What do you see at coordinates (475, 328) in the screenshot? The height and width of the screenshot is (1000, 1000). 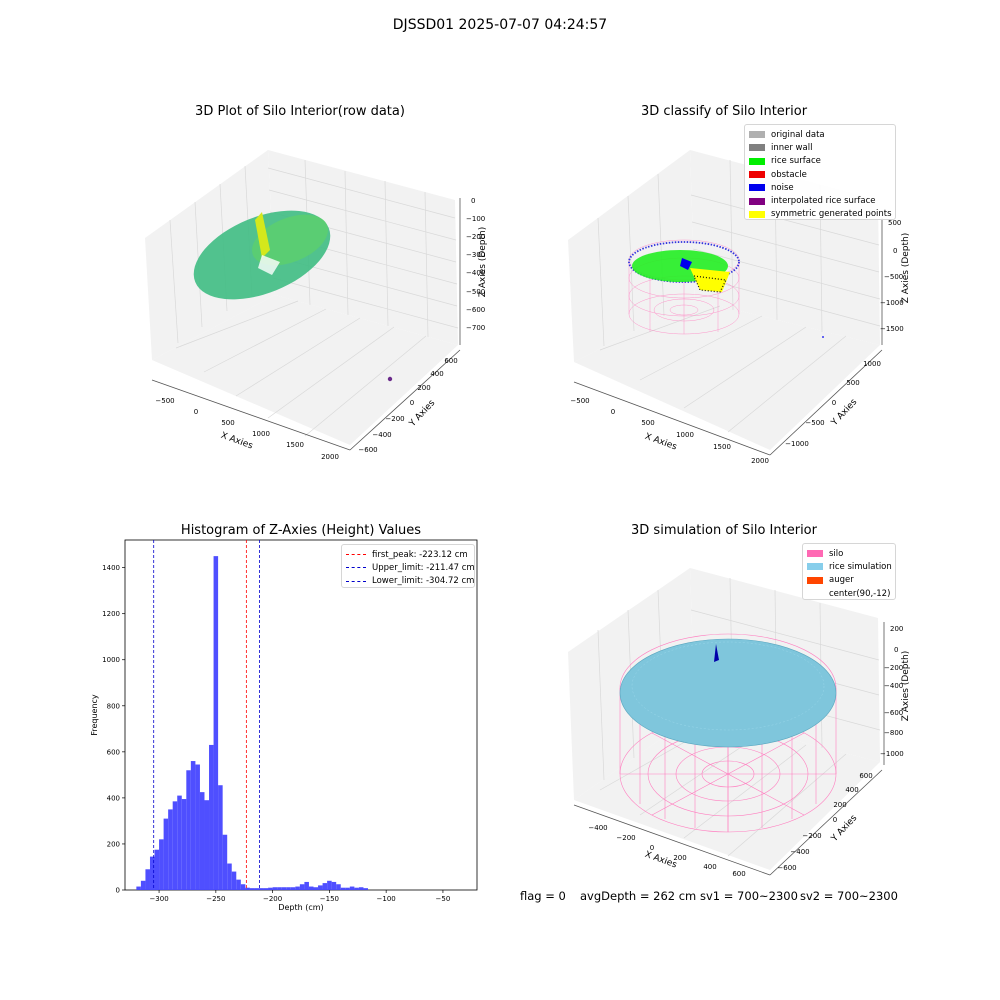 I see `raw-z-tick: −700` at bounding box center [475, 328].